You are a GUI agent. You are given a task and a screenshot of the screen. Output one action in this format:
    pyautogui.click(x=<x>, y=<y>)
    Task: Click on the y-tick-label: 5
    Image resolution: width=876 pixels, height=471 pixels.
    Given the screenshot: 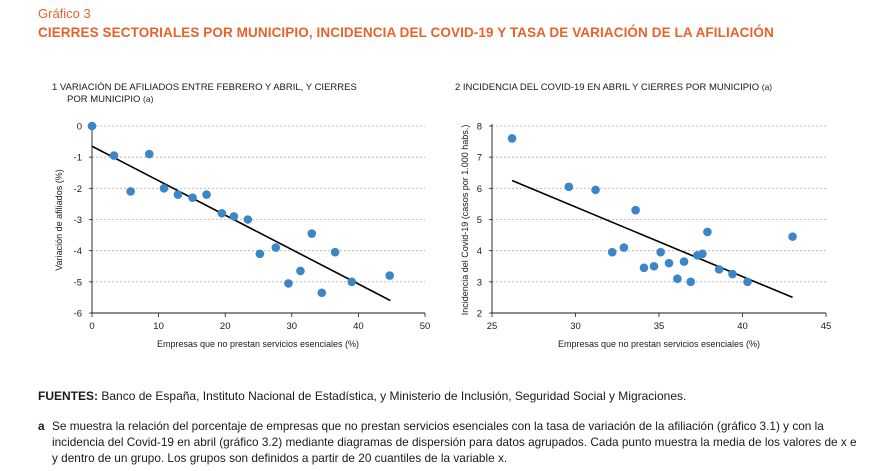 What is the action you would take?
    pyautogui.click(x=479, y=220)
    